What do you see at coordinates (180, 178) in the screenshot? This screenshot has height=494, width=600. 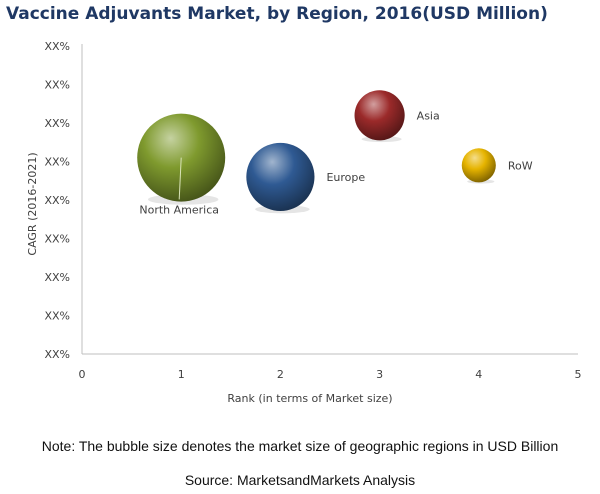 I see `leader-line` at bounding box center [180, 178].